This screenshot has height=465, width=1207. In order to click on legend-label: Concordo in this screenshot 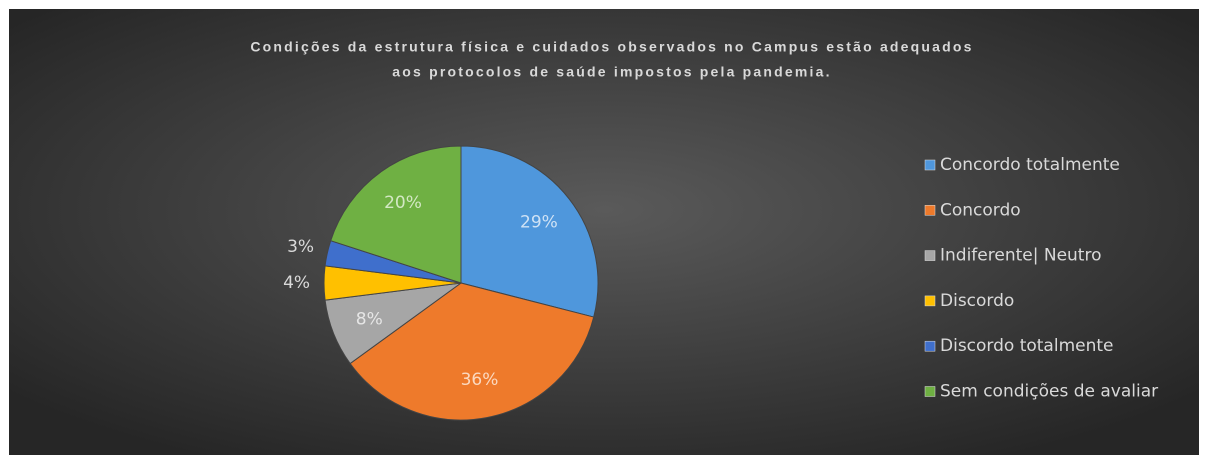, I will do `click(980, 210)`.